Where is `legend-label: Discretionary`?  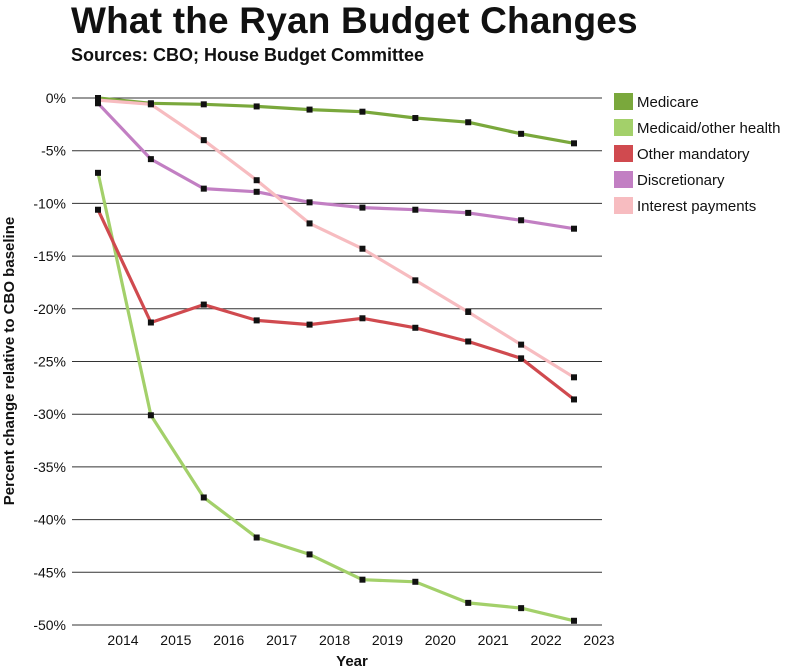 legend-label: Discretionary is located at coordinates (681, 180).